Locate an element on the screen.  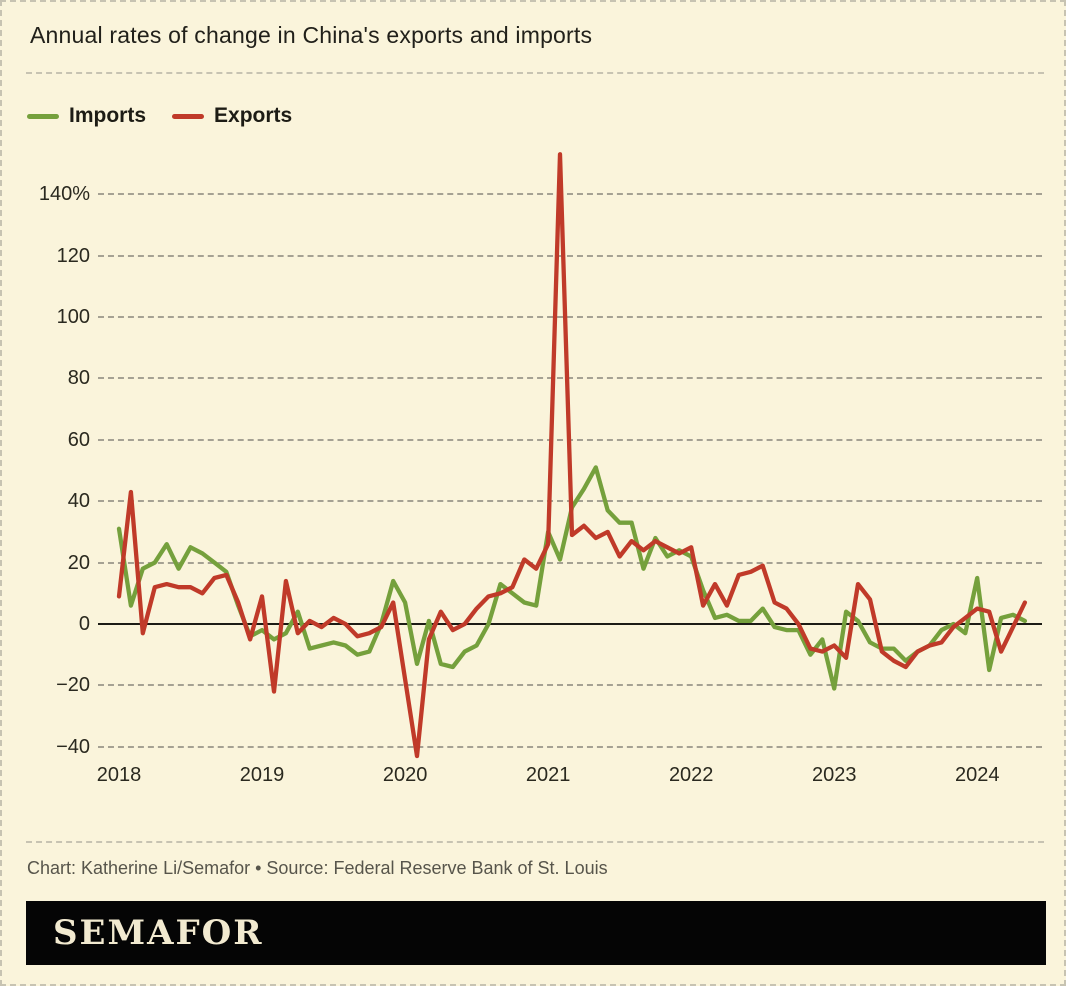
y-axis-label: 0 is located at coordinates (84, 624).